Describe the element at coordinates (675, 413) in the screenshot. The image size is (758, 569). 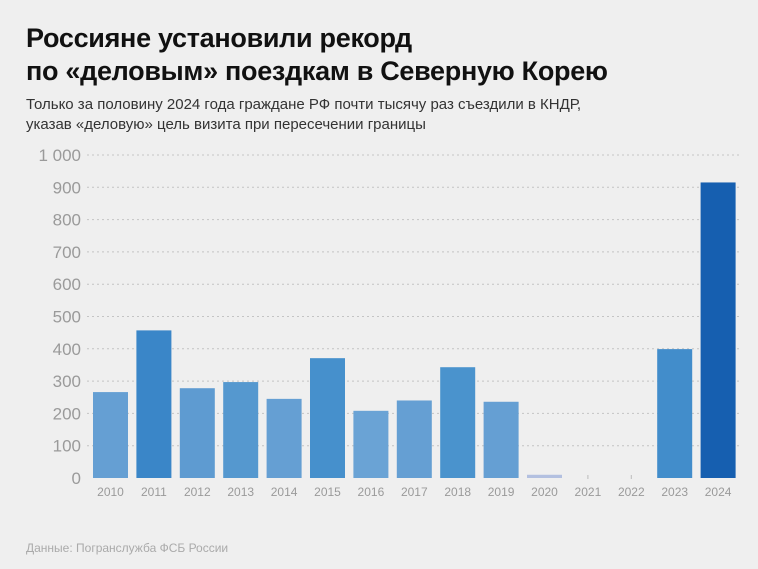
I see `bar-2023` at that location.